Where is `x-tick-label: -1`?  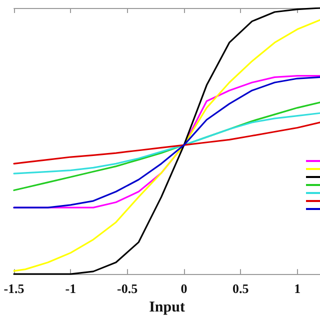 x-tick-label: -1 is located at coordinates (70, 288).